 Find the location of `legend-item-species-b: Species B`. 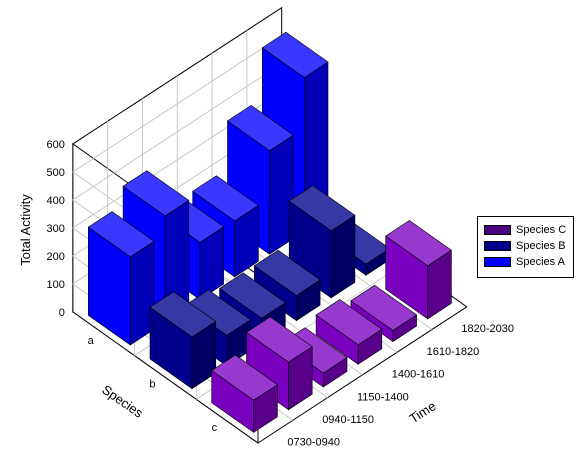

legend-item-species-b: Species B is located at coordinates (528, 246).